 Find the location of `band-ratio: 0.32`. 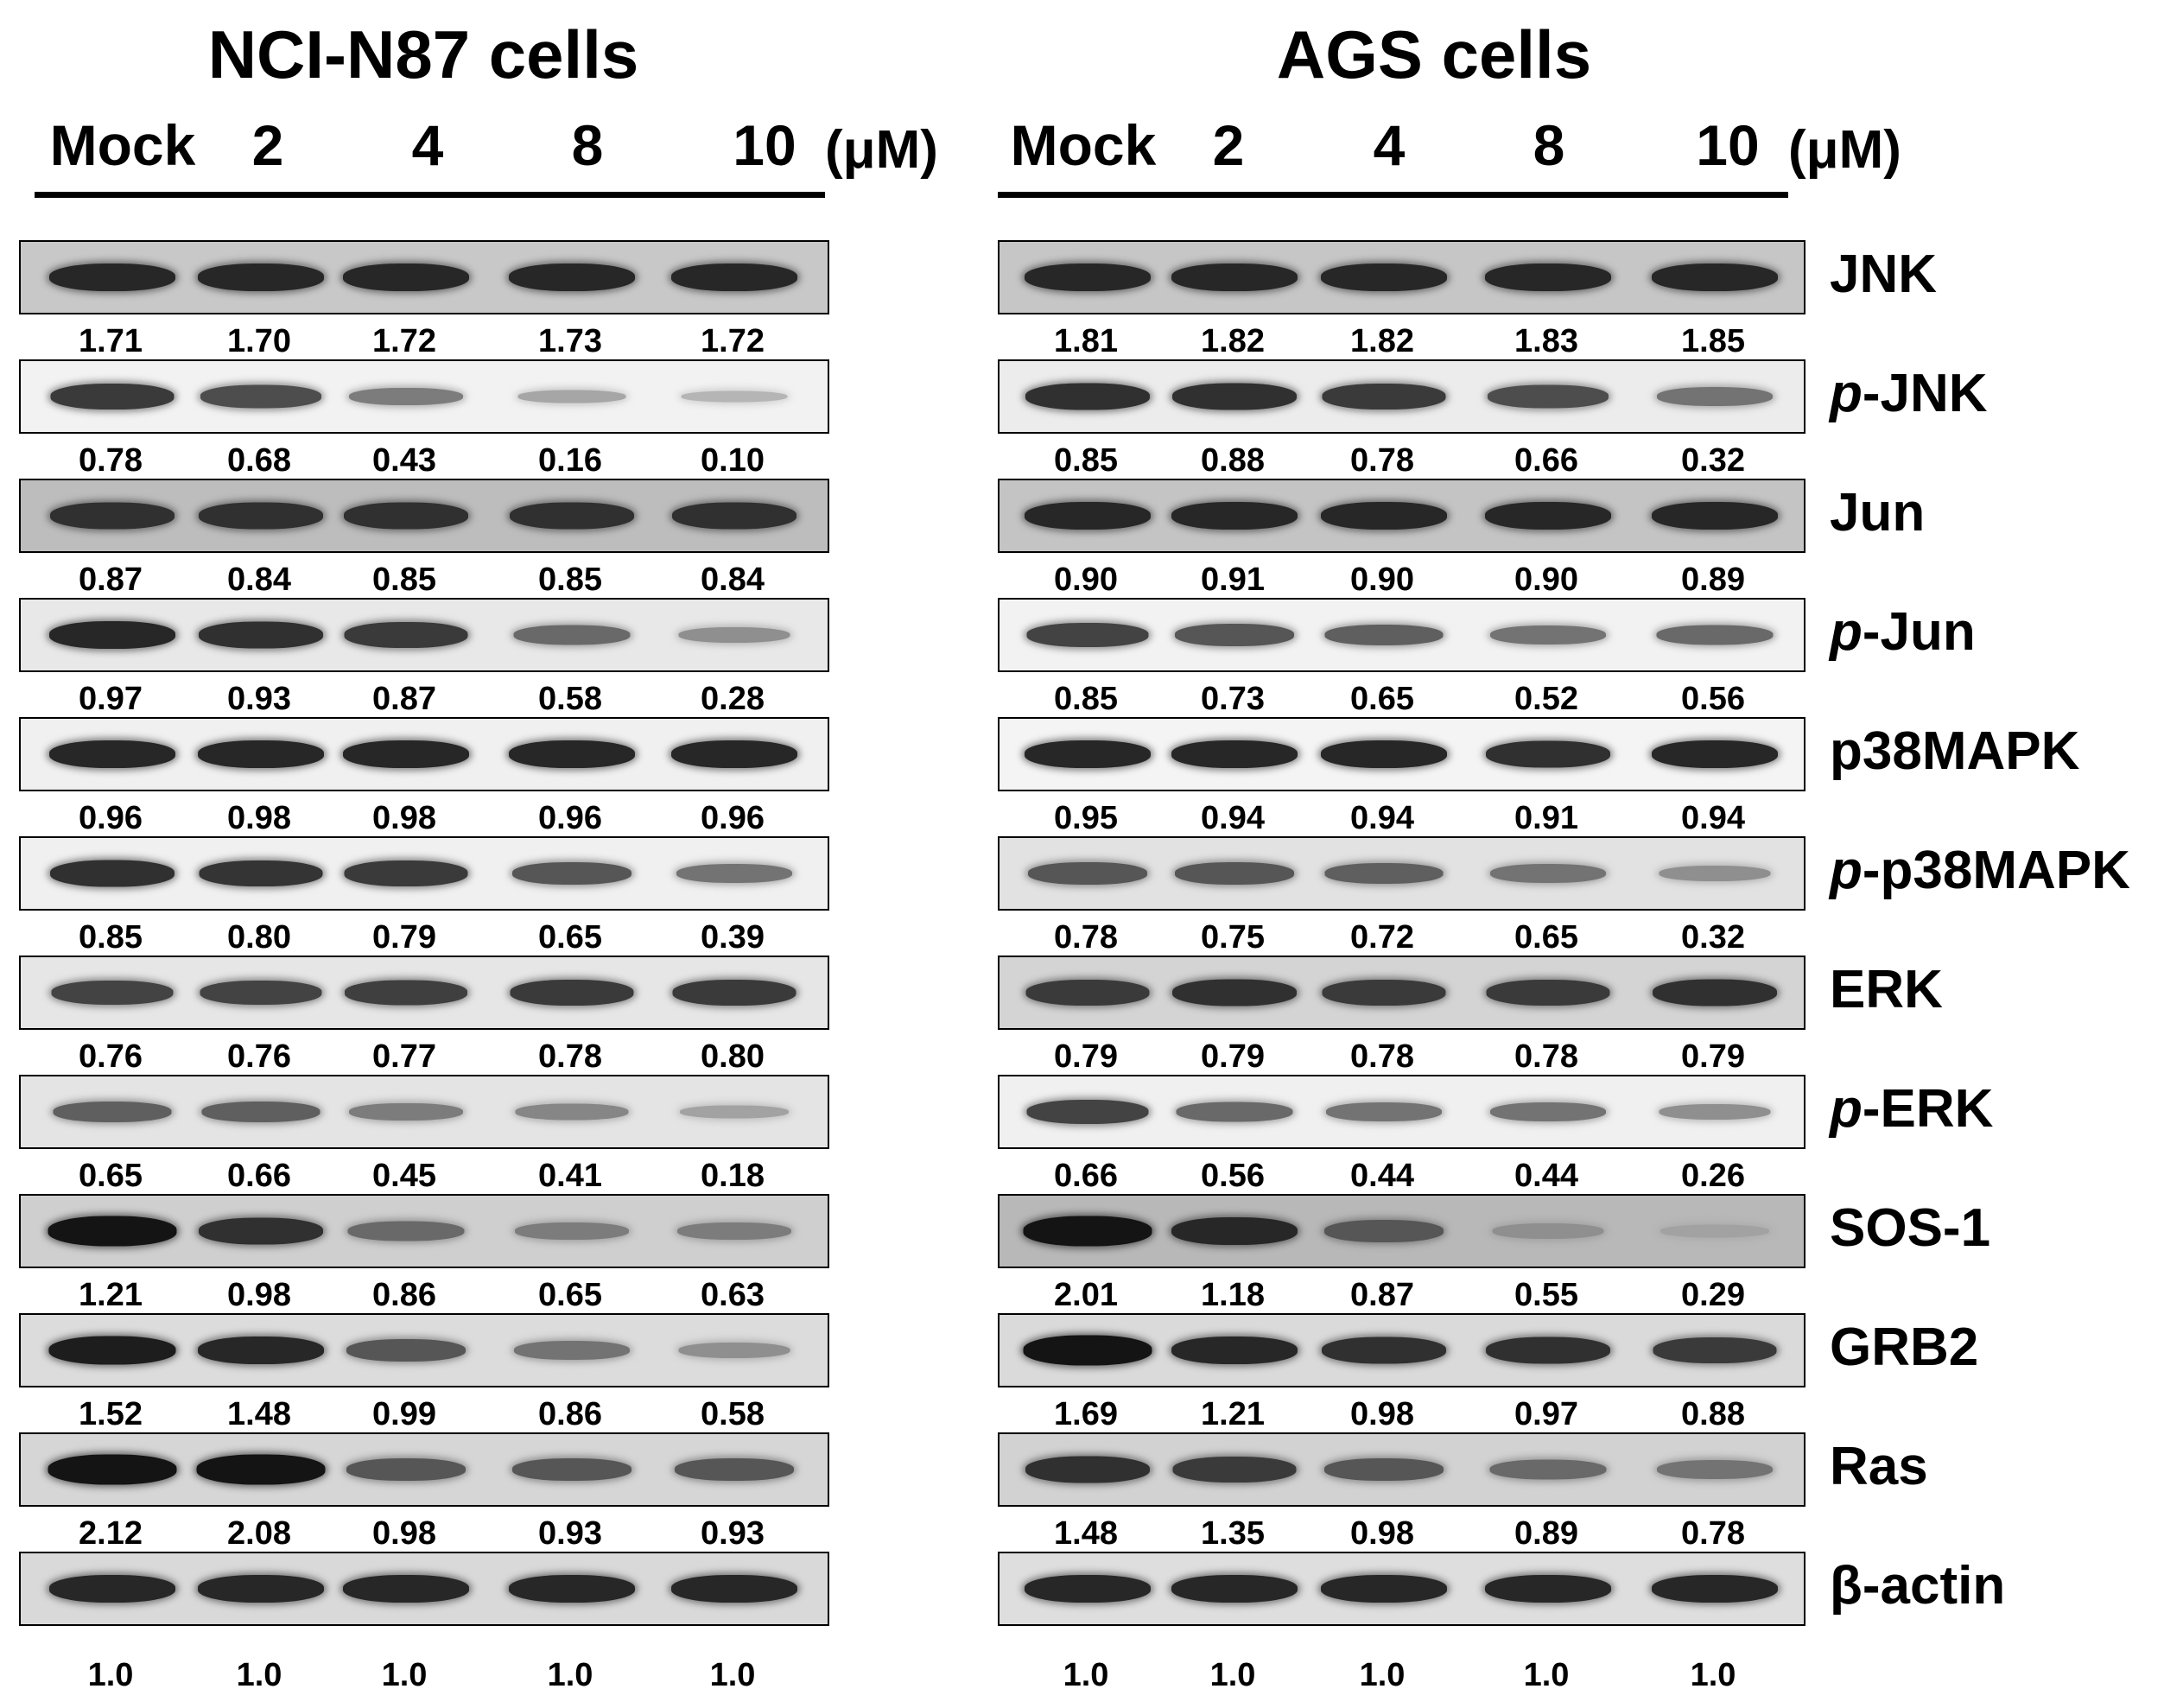

band-ratio: 0.32 is located at coordinates (1713, 460).